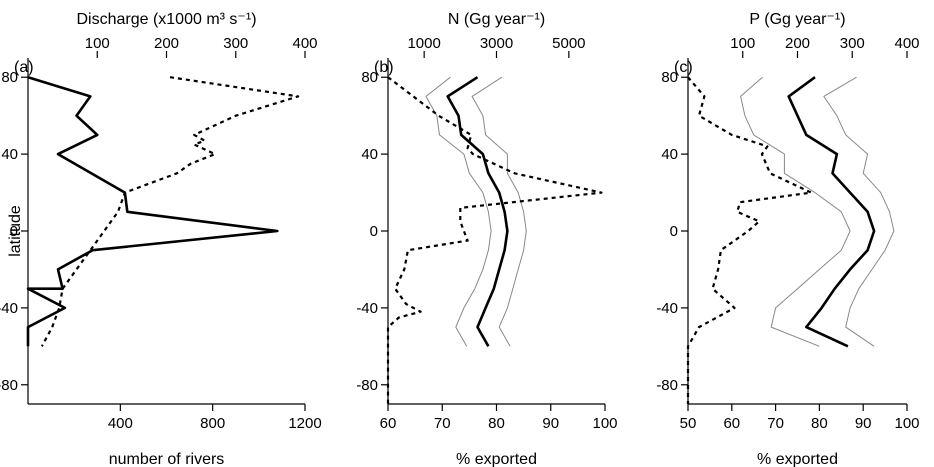 Image resolution: width=934 pixels, height=467 pixels. Describe the element at coordinates (688, 423) in the screenshot. I see `x-bottom-tick-label: 50` at that location.